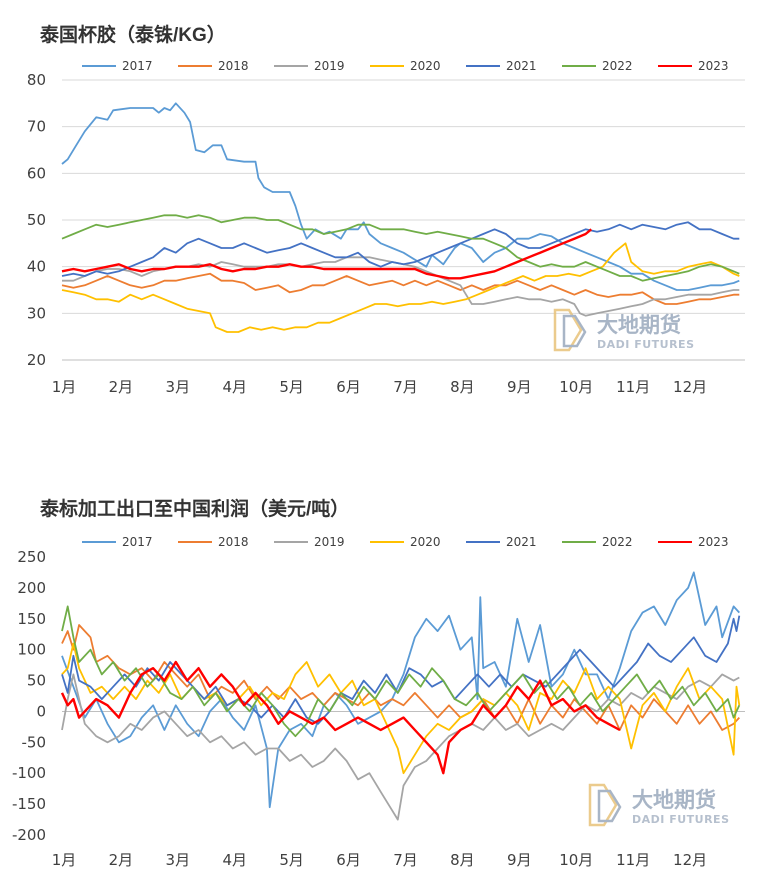 This screenshot has width=767, height=886. Describe the element at coordinates (29, 804) in the screenshot. I see `y-tick-label: -150` at that location.